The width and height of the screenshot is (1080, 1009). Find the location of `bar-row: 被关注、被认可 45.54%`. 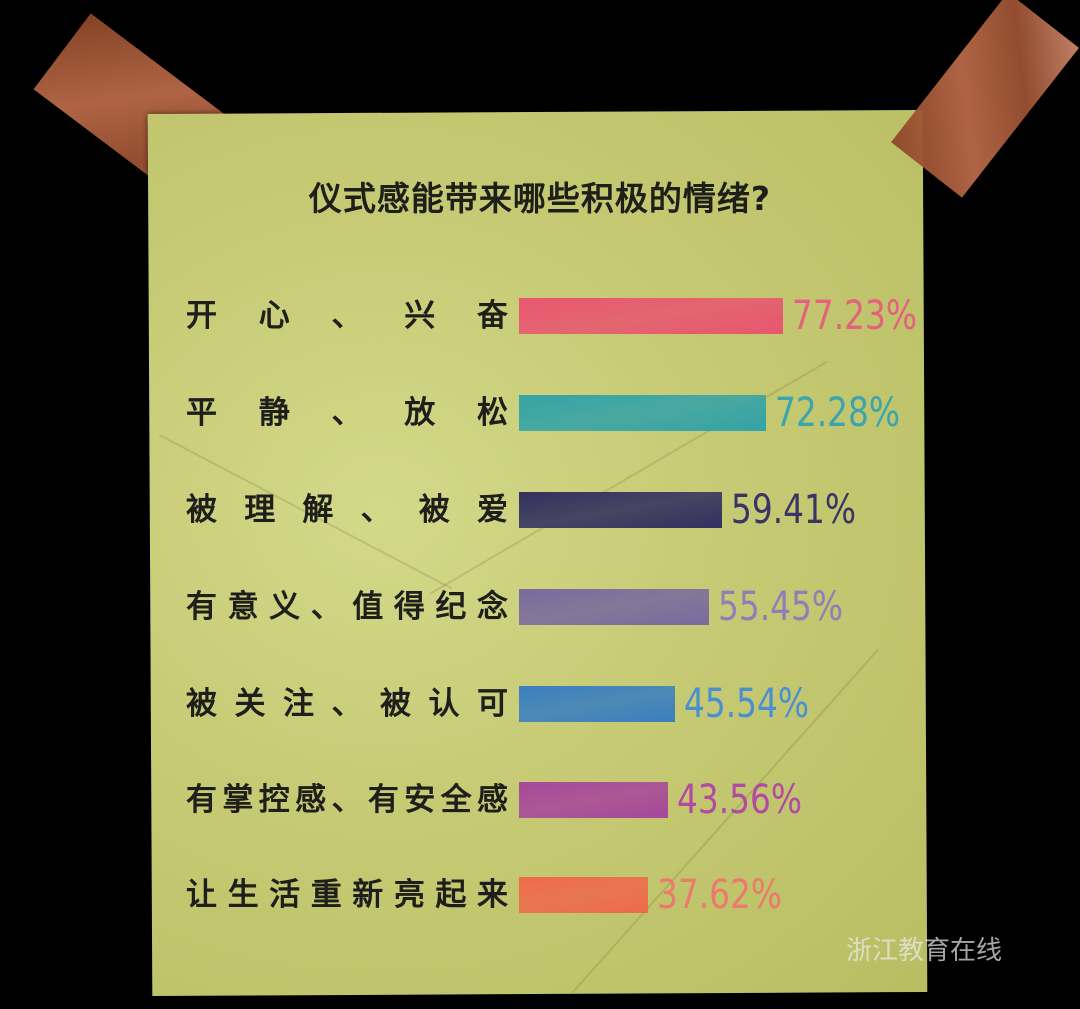

bar-row: 被关注、被认可 45.54% is located at coordinates (540, 704).